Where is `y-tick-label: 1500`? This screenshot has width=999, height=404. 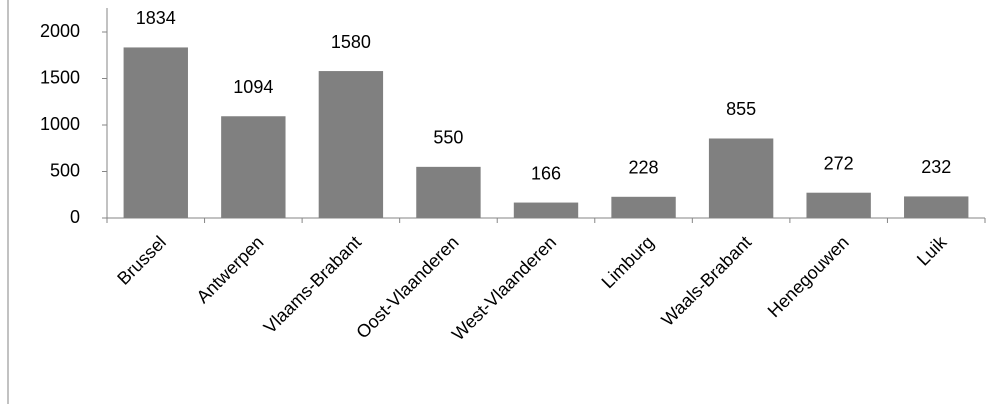 y-tick-label: 1500 is located at coordinates (60, 77).